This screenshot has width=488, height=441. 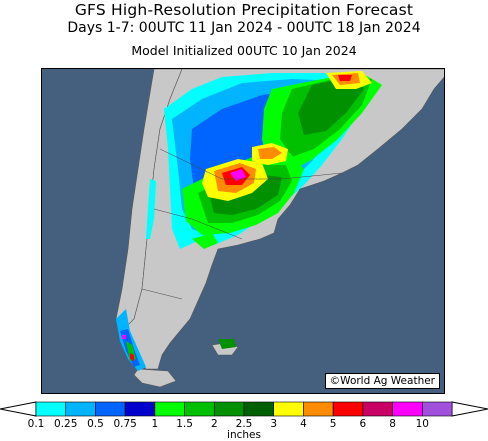 What do you see at coordinates (244, 50) in the screenshot?
I see `model-init-label: Model Initialized 00UTC 10 Jan 2024` at bounding box center [244, 50].